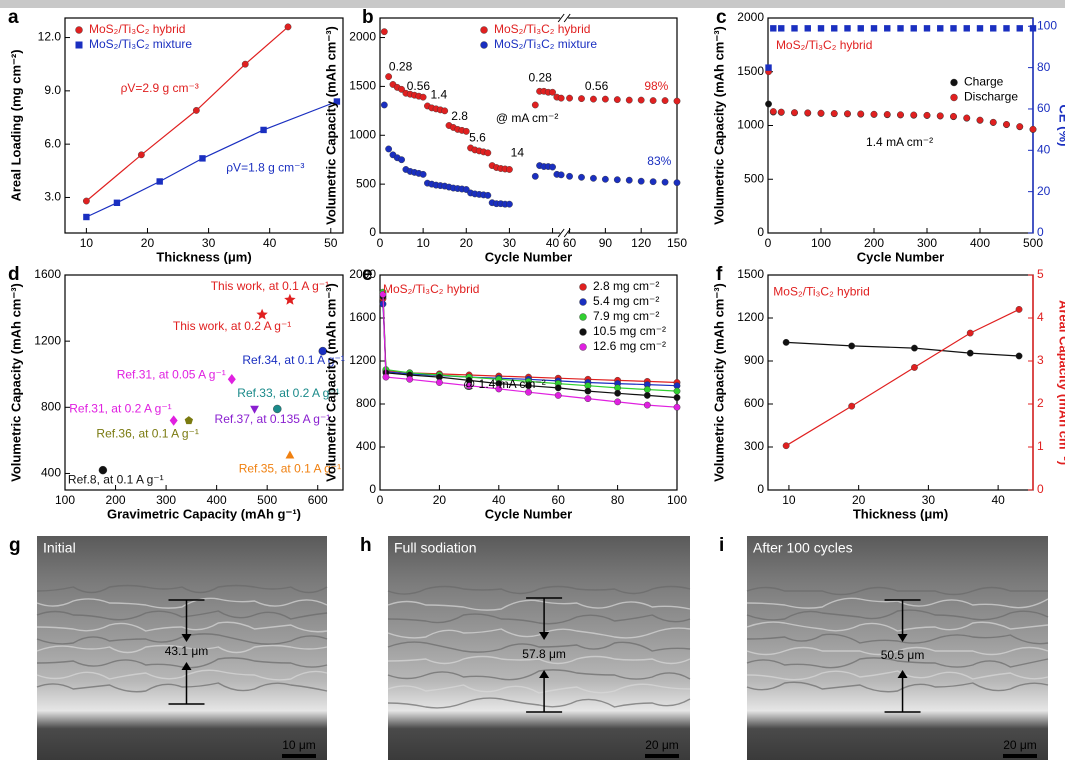 This screenshot has width=1065, height=760. What do you see at coordinates (459, 116) in the screenshot?
I see `annotation: 2.8` at bounding box center [459, 116].